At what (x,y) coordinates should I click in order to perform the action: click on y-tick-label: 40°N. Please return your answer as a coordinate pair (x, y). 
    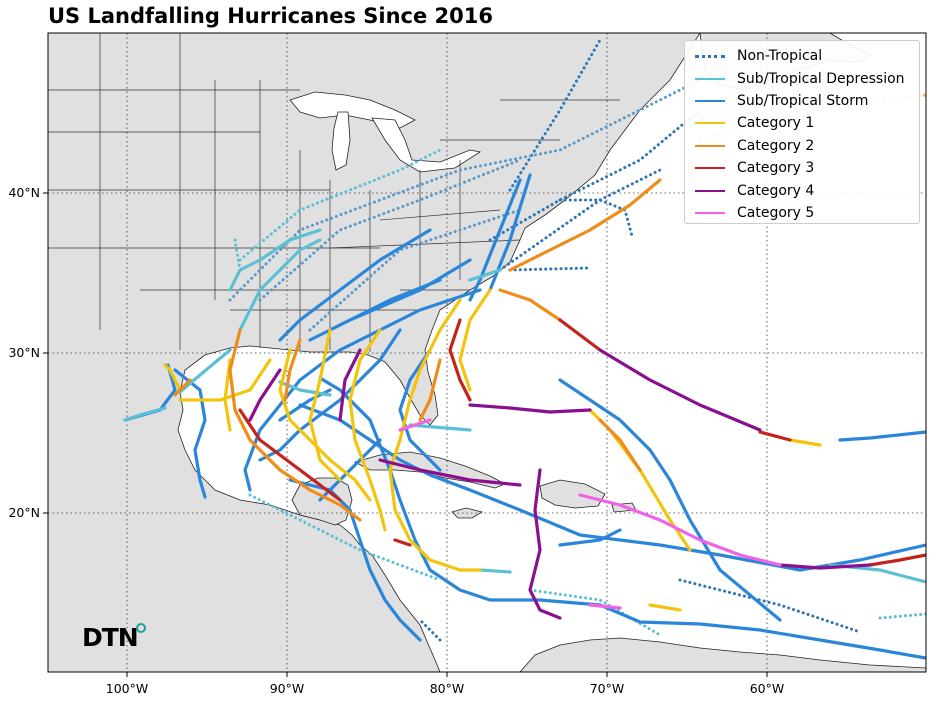
    Looking at the image, I should click on (24, 192).